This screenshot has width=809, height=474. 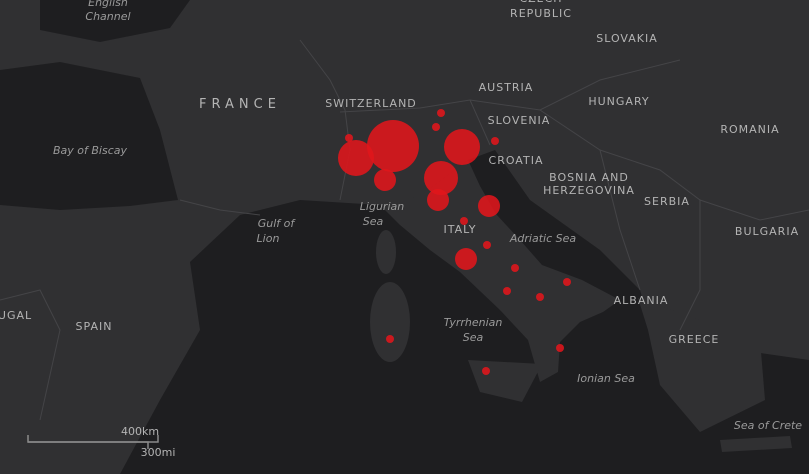 What do you see at coordinates (382, 206) in the screenshot?
I see `label: Ligurian` at bounding box center [382, 206].